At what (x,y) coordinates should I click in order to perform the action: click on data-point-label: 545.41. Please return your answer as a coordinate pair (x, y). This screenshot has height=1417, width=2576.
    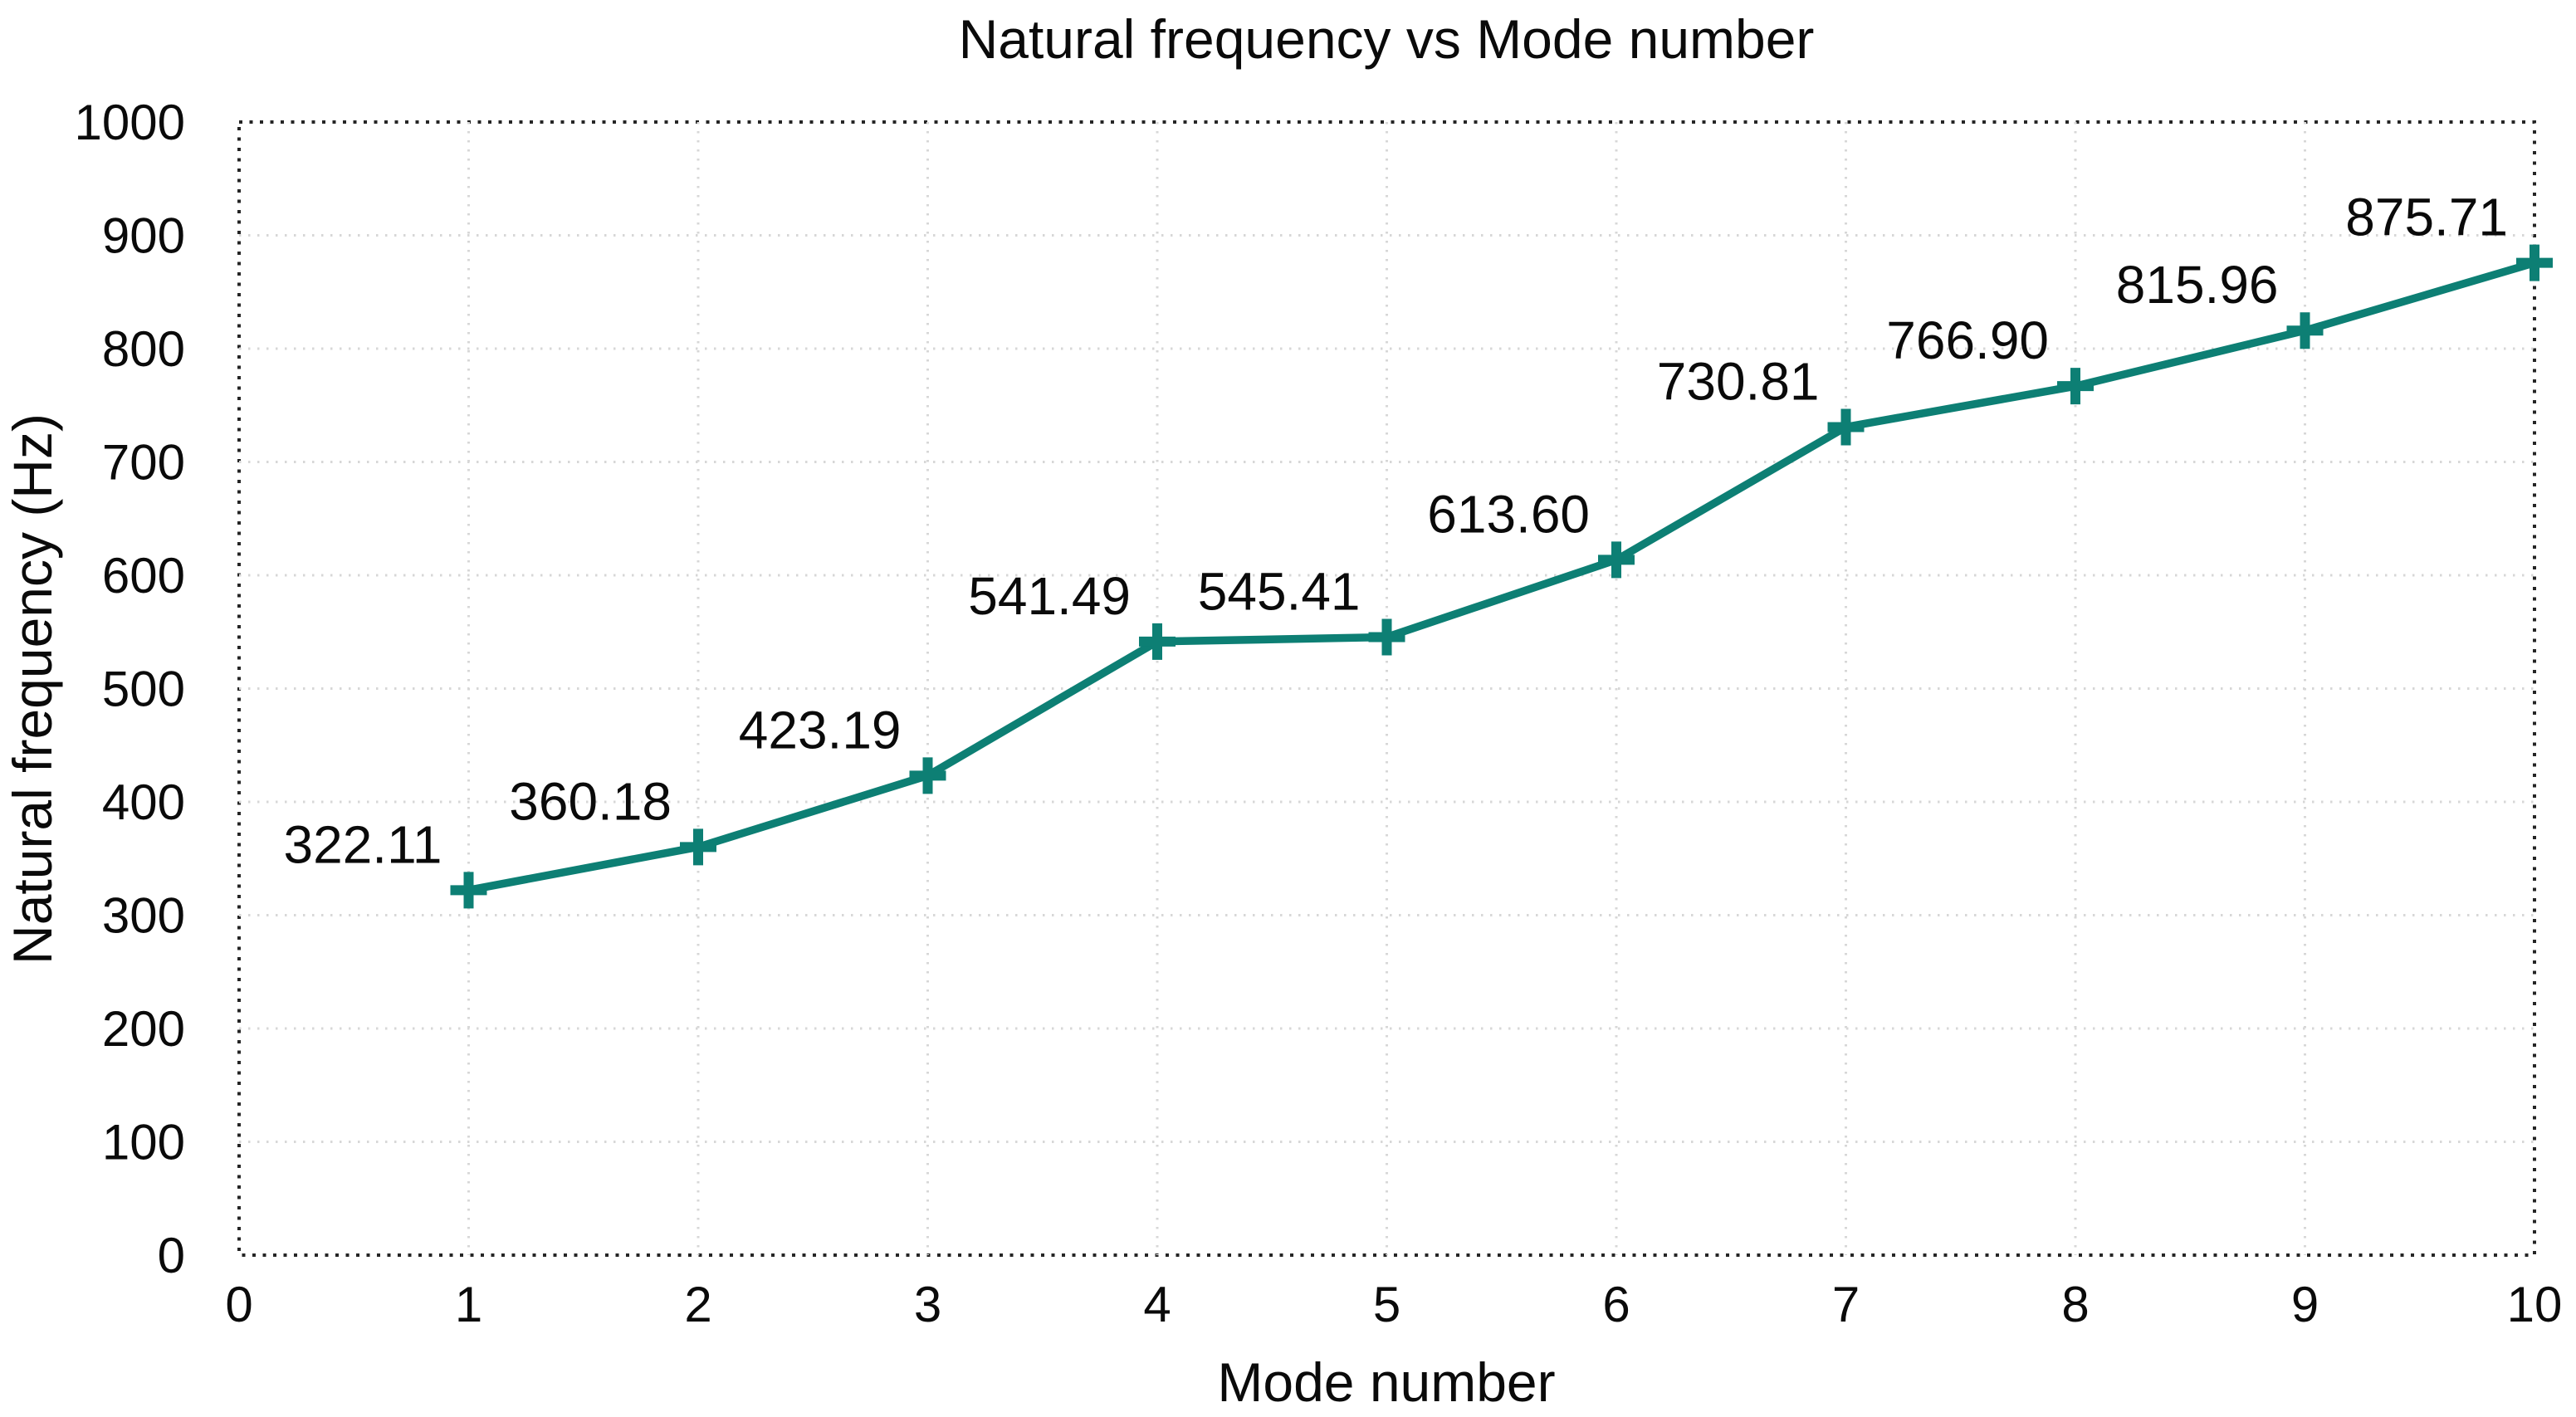
    Looking at the image, I should click on (1279, 592).